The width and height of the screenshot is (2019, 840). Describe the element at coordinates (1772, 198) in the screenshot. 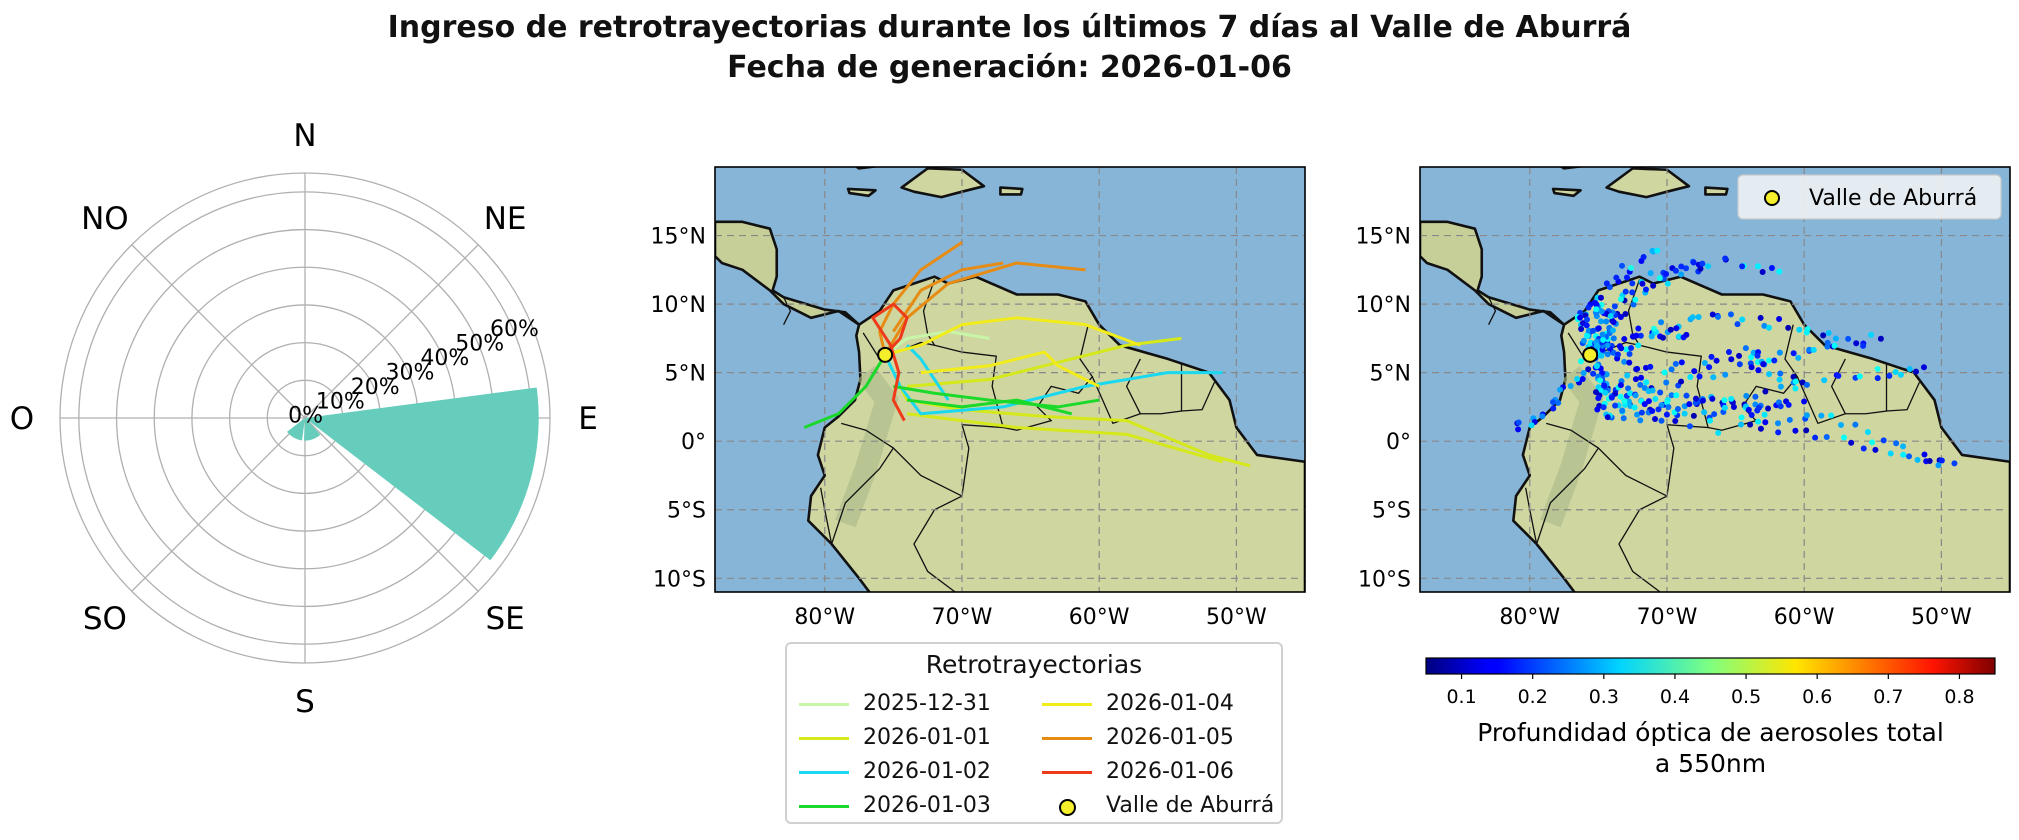

I see `aod-legend-marker` at that location.